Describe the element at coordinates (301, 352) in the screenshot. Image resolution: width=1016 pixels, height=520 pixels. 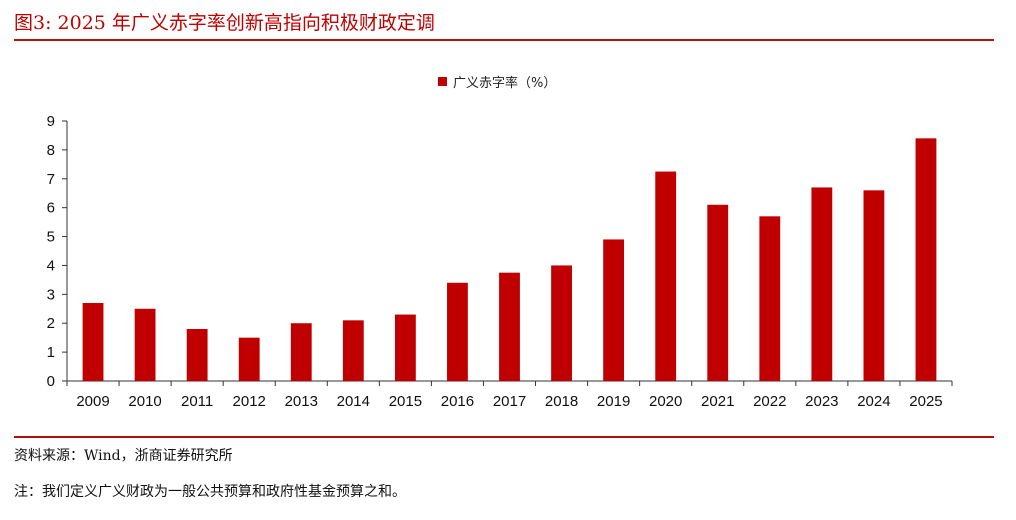
I see `bar-2013` at that location.